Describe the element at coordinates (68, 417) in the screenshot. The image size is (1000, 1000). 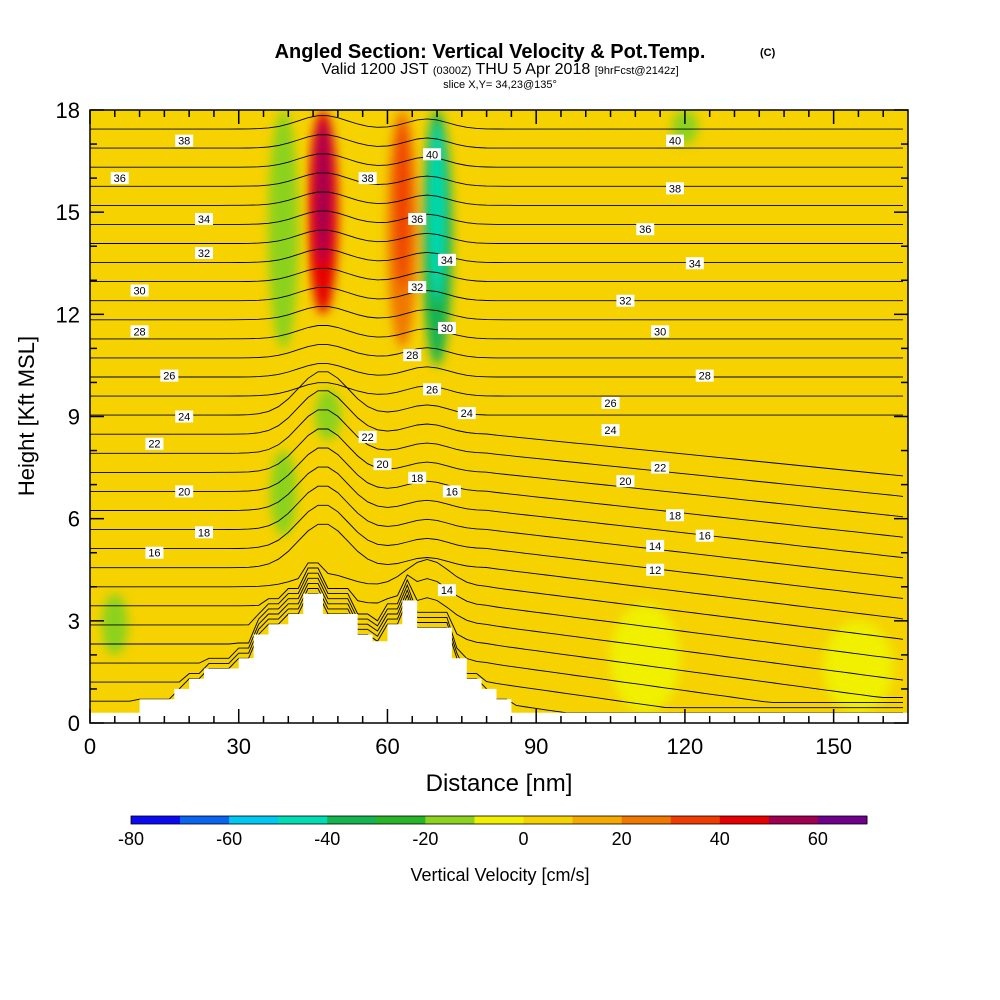
I see `y-tick-labels: 0 3 6 9 12 15 18` at that location.